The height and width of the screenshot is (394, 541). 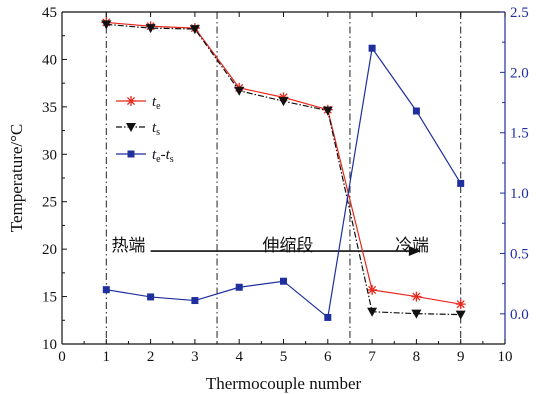 What do you see at coordinates (49, 60) in the screenshot?
I see `y-tick-label: 40` at bounding box center [49, 60].